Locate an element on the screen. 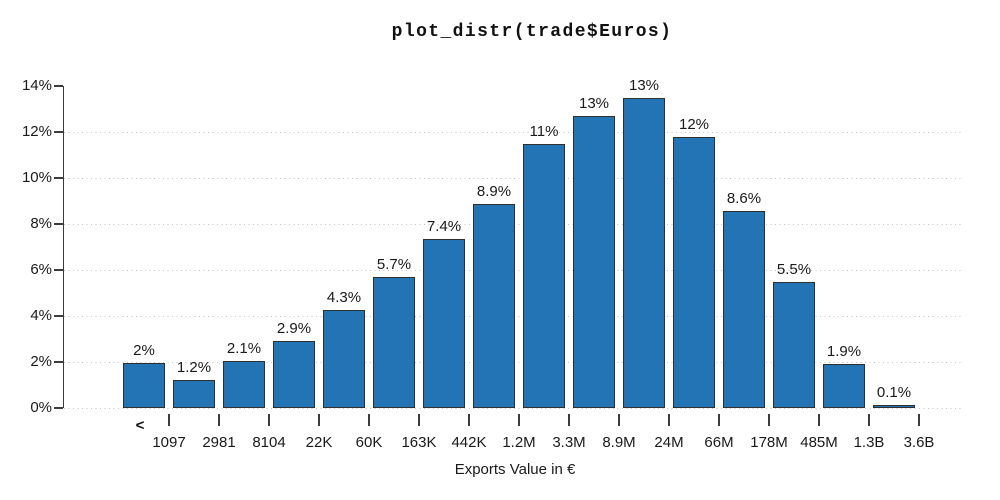 Image resolution: width=1000 pixels, height=500 pixels. x-tick-label: 8.9M is located at coordinates (619, 442).